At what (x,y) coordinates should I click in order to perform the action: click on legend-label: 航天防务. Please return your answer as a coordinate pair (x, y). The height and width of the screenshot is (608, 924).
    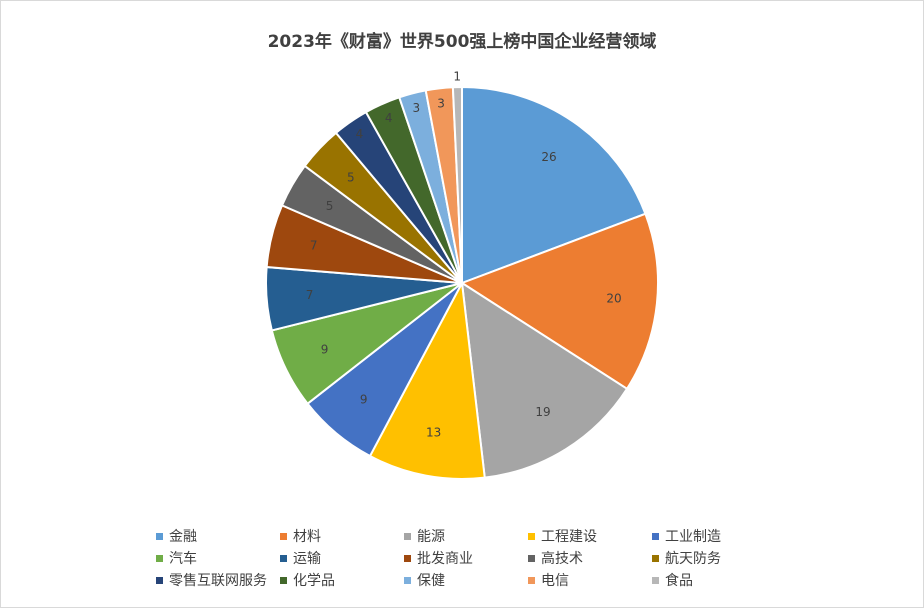
    Looking at the image, I should click on (693, 559).